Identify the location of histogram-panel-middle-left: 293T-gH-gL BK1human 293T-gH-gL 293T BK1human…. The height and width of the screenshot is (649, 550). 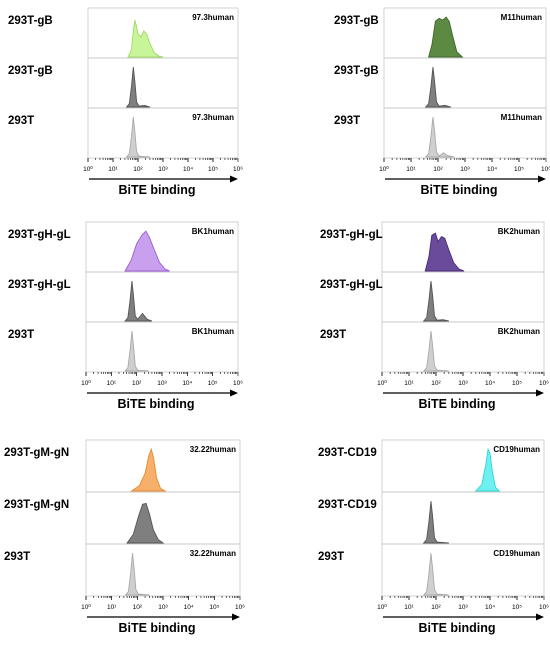
(125, 316).